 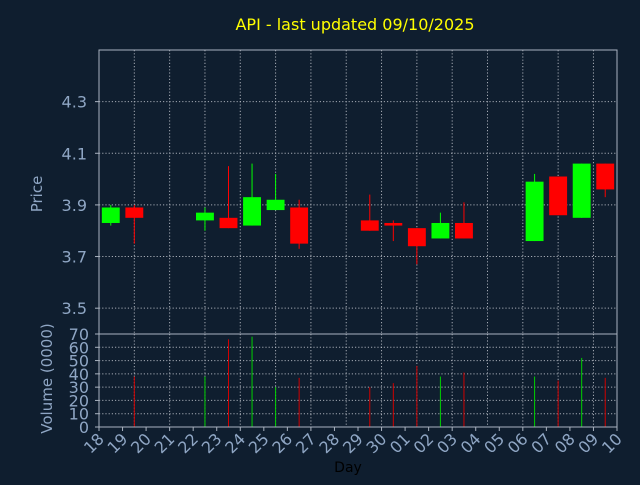 What do you see at coordinates (79, 374) in the screenshot?
I see `volume-tick-label: 40` at bounding box center [79, 374].